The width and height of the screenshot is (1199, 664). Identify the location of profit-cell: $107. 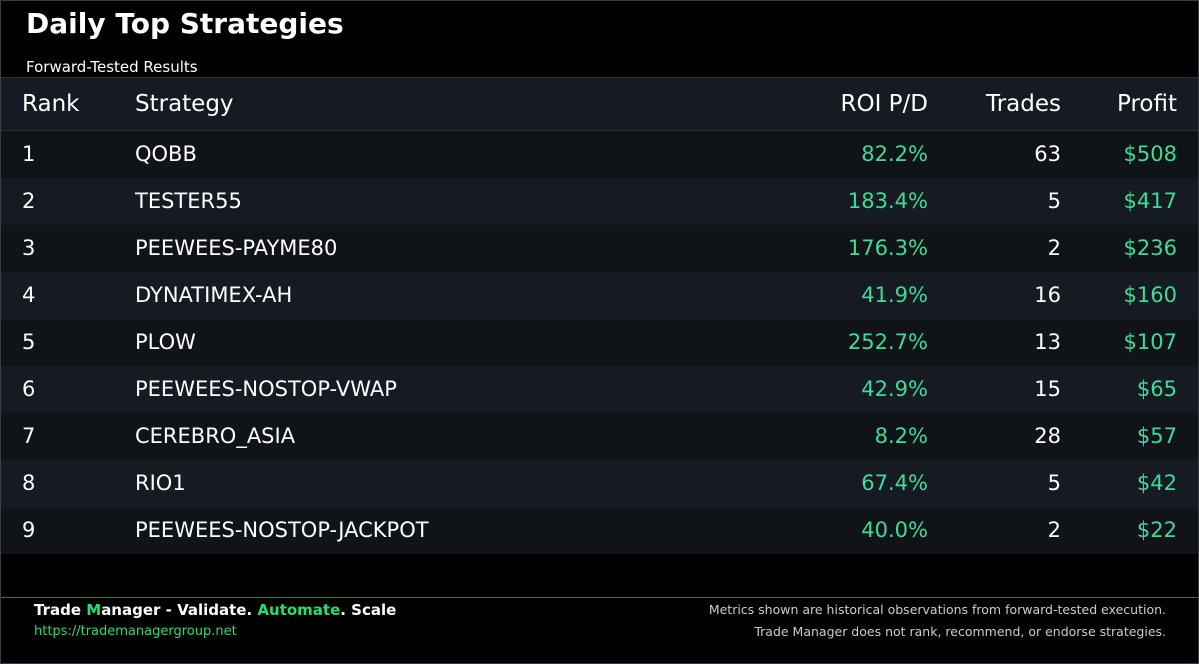
(1150, 342).